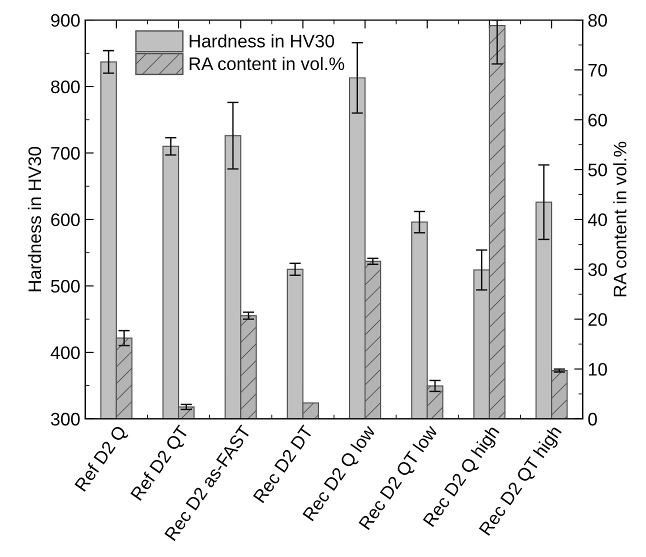 This screenshot has height=557, width=646. What do you see at coordinates (597, 20) in the screenshot?
I see `y2-tick-label: 80` at bounding box center [597, 20].